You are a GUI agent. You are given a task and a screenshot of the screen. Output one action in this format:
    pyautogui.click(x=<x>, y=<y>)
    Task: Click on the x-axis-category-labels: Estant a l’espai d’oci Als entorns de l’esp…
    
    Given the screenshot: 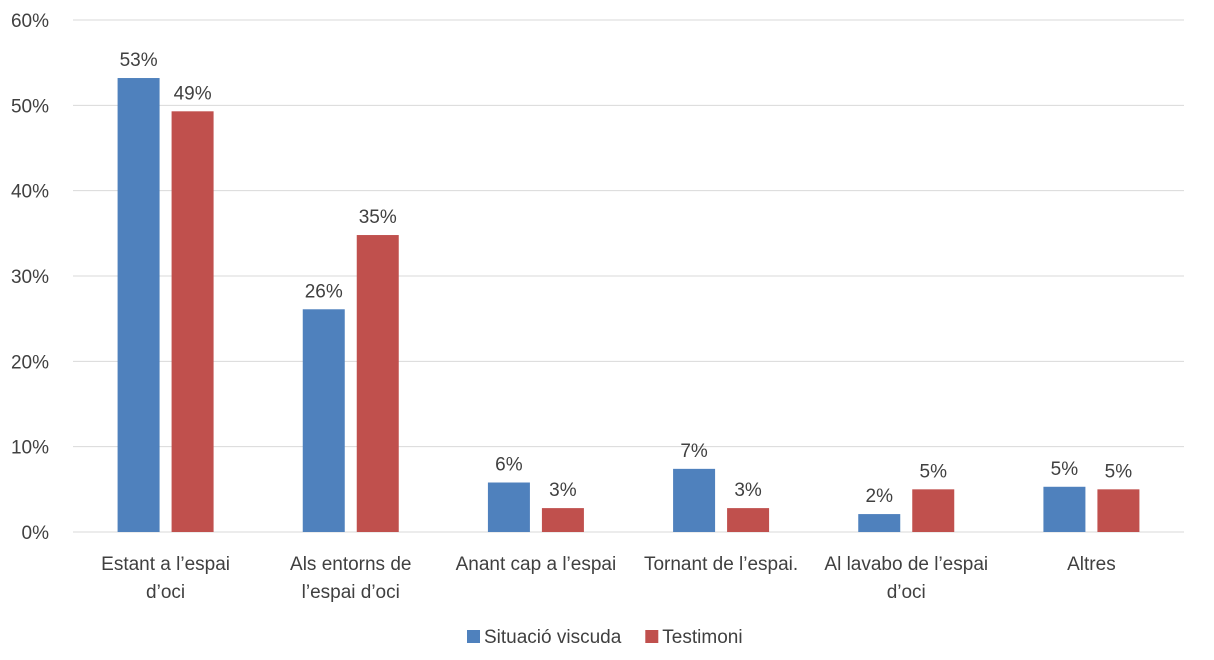 What is the action you would take?
    pyautogui.click(x=608, y=578)
    